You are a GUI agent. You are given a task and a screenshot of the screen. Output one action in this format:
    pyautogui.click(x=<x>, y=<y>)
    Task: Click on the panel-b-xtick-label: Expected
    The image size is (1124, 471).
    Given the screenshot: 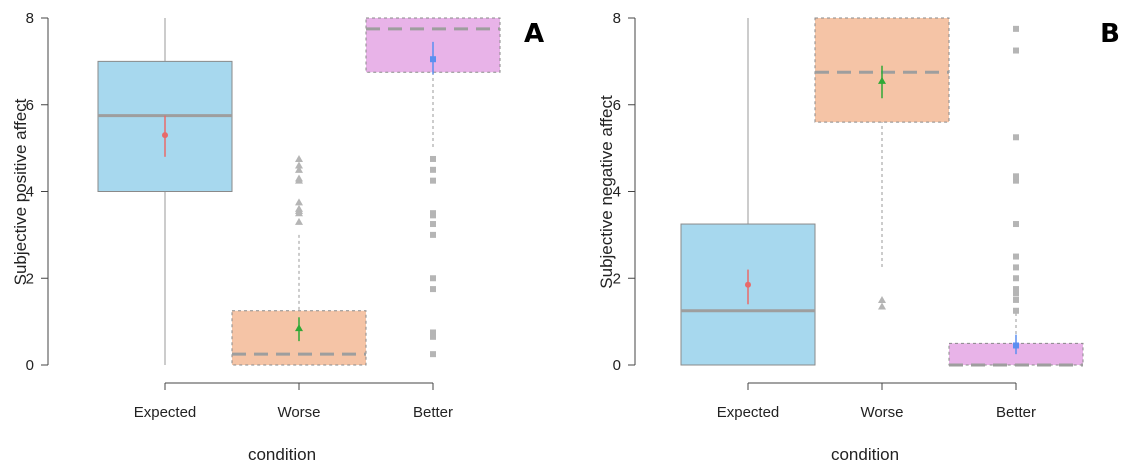 What is the action you would take?
    pyautogui.click(x=748, y=412)
    